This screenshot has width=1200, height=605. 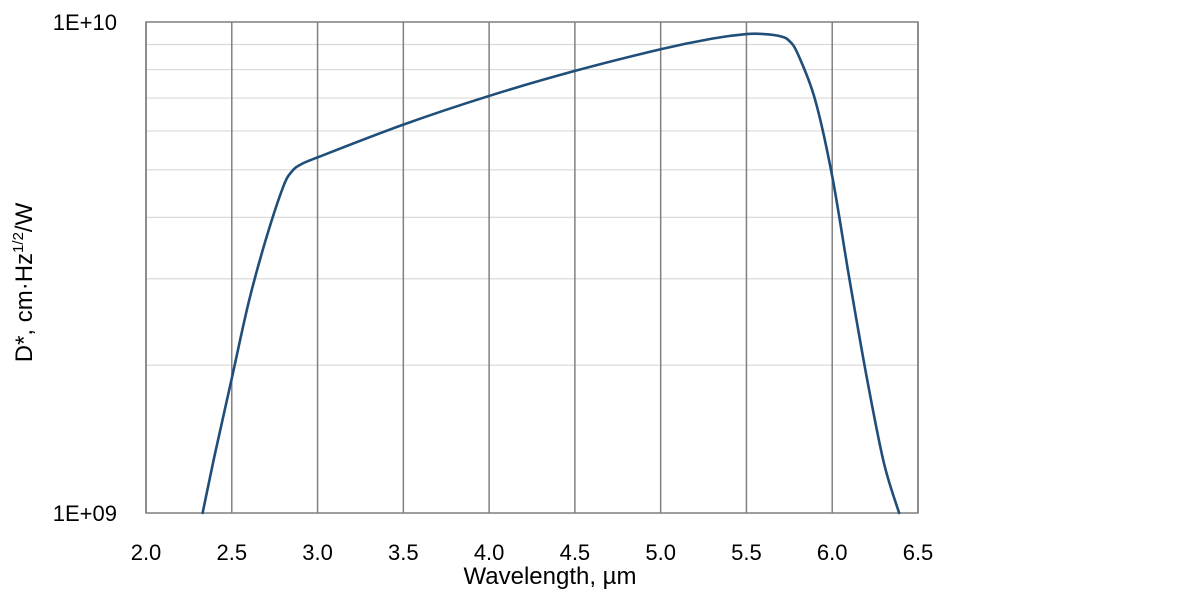 What do you see at coordinates (660, 552) in the screenshot?
I see `x-tick-label: 5.0` at bounding box center [660, 552].